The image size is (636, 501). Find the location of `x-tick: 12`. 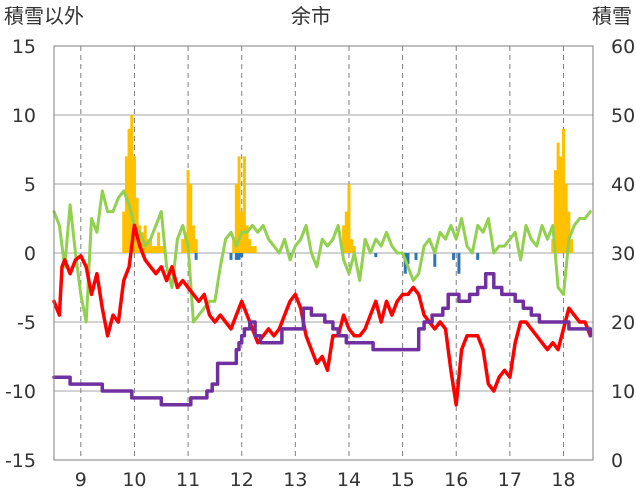

x-tick: 12 is located at coordinates (242, 480).